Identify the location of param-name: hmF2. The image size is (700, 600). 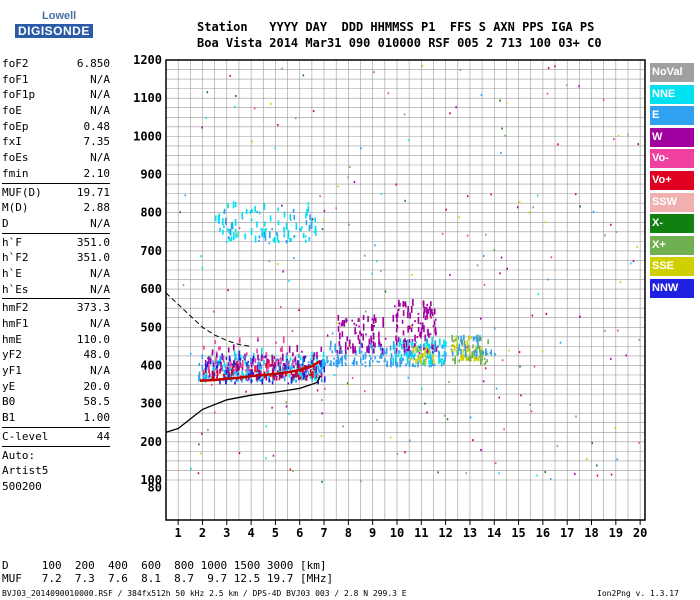
(15, 308).